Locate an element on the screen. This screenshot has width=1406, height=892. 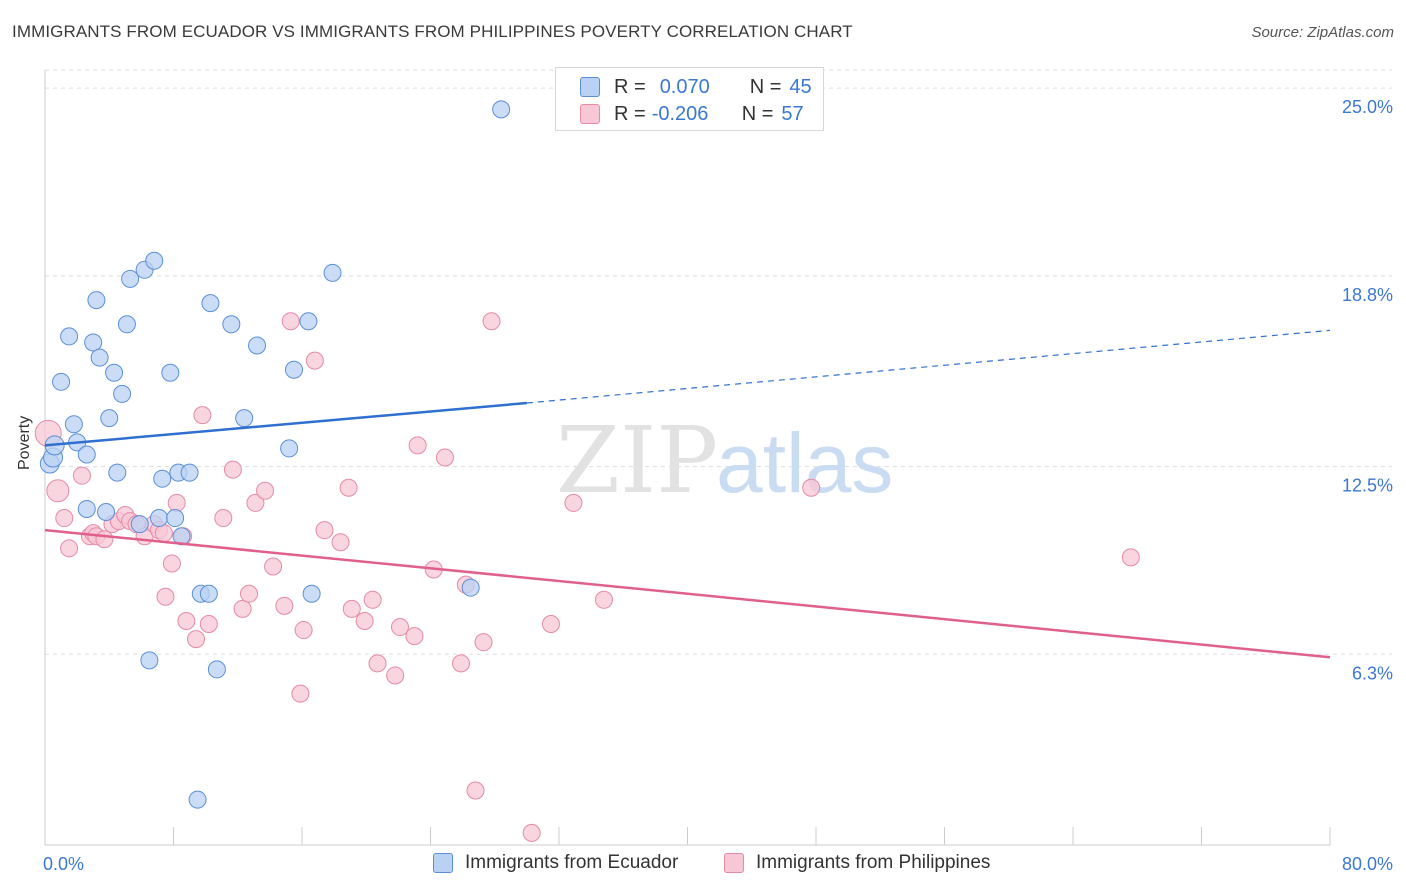
ecuador-trend-line is located at coordinates (285, 424).